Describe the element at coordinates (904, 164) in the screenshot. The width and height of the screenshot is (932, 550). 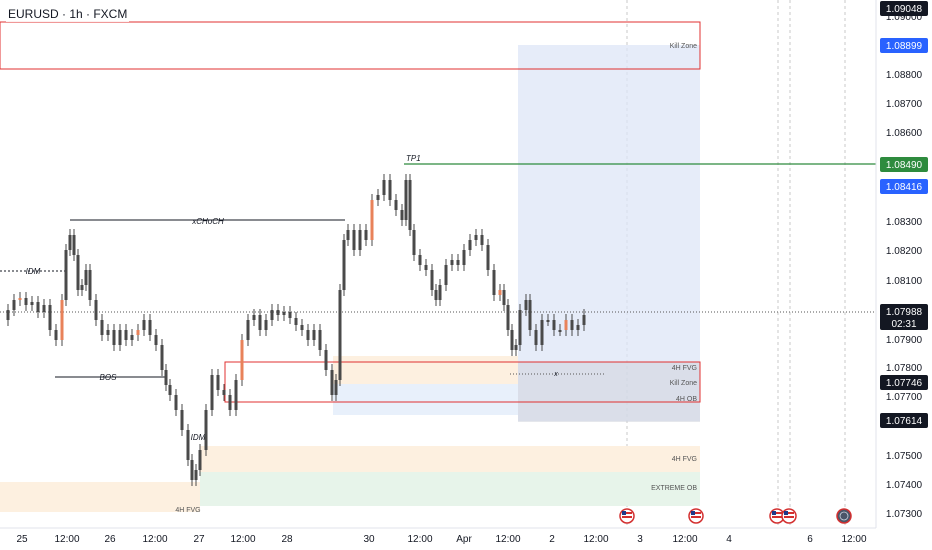
I see `price-label-tp` at that location.